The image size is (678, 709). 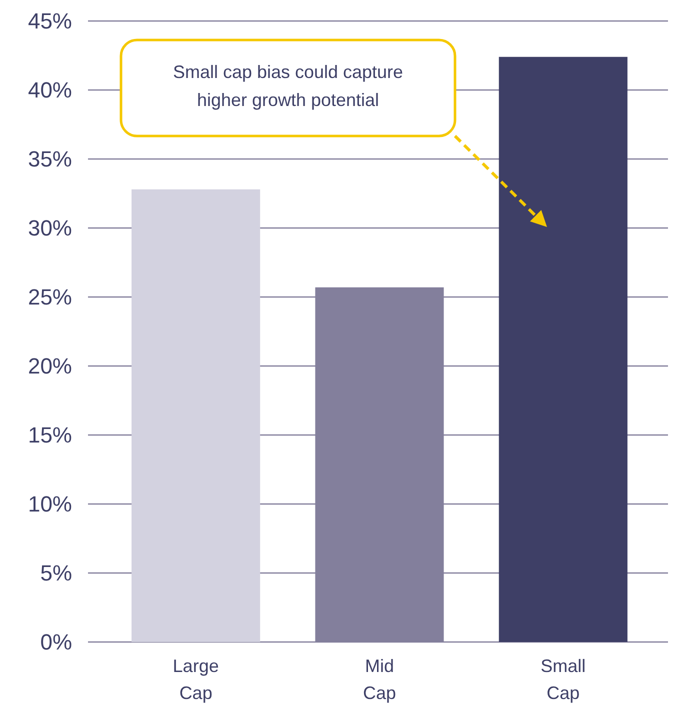 What do you see at coordinates (195, 679) in the screenshot?
I see `x-tick-label: Large Cap` at bounding box center [195, 679].